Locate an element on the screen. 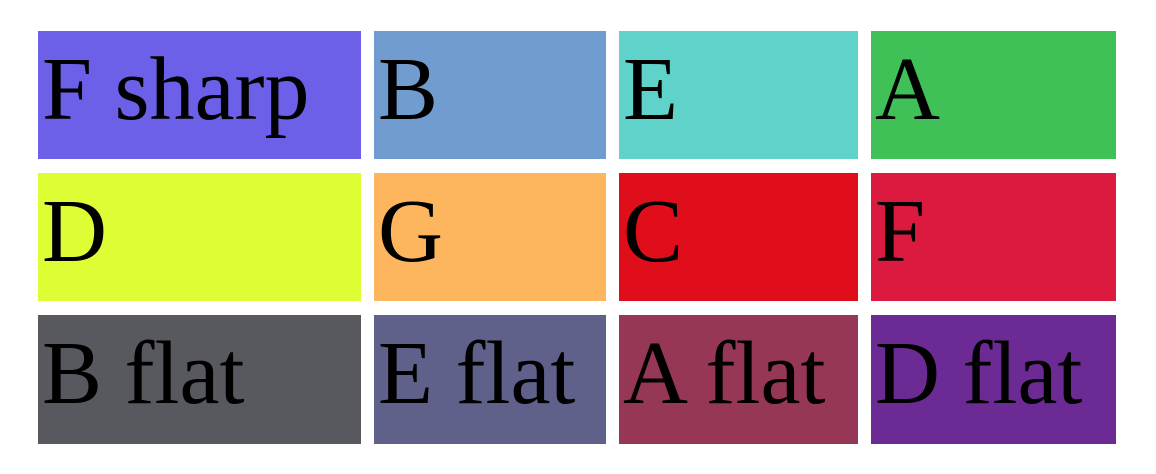 The width and height of the screenshot is (1156, 474). note-cell-e-flat: E flat is located at coordinates (490, 379).